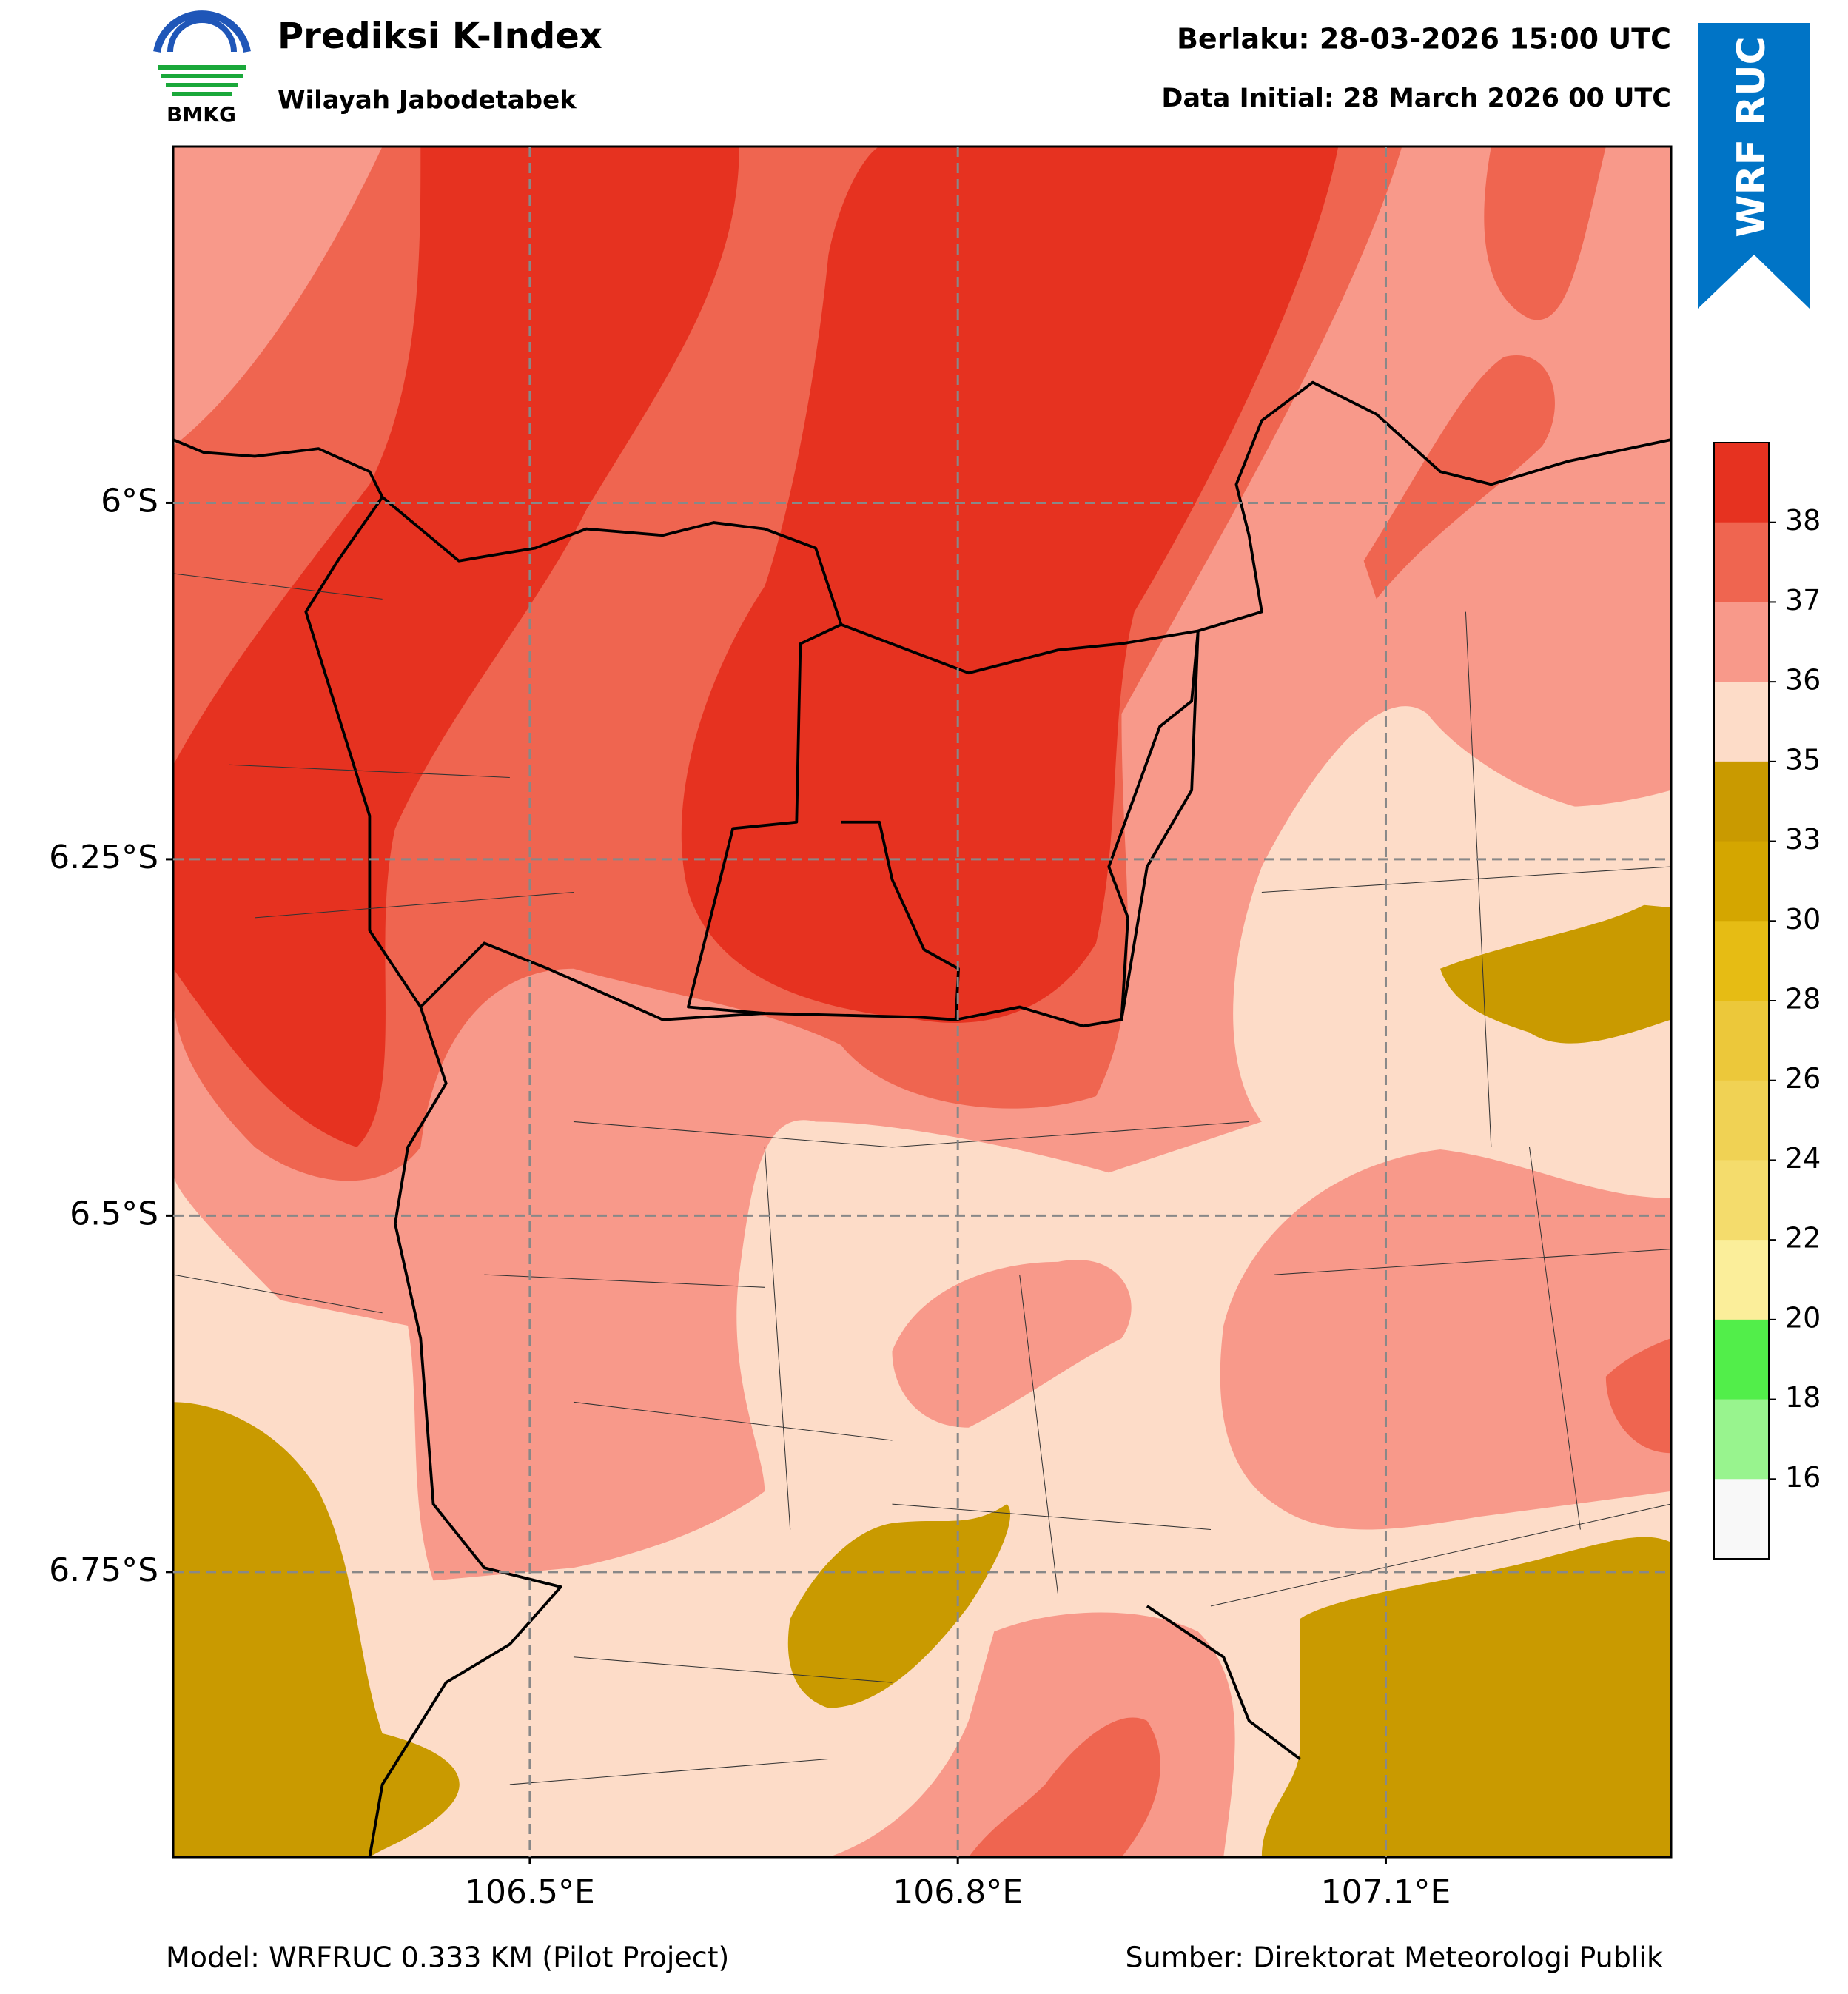  Describe the element at coordinates (104, 858) in the screenshot. I see `y-tick-label: 6.25°S` at that location.